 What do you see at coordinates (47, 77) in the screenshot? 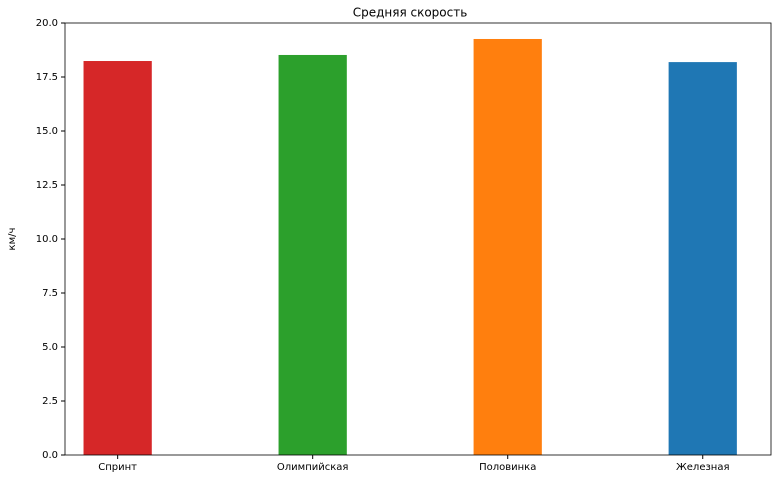
I see `y-tick-label: 17.5` at bounding box center [47, 77].